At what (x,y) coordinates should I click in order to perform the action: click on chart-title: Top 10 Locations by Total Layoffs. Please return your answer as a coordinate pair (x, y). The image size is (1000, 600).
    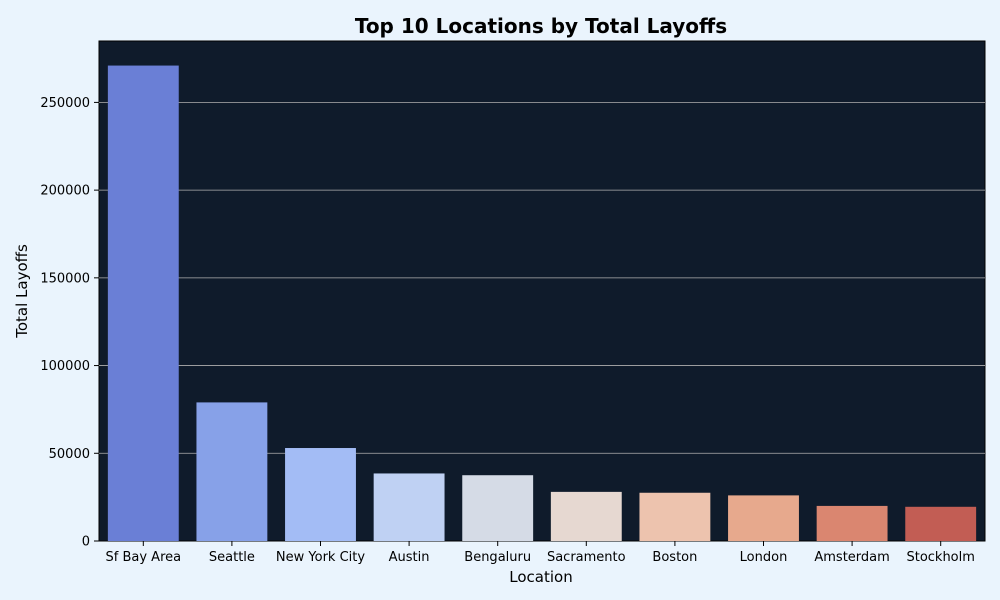
    Looking at the image, I should click on (541, 26).